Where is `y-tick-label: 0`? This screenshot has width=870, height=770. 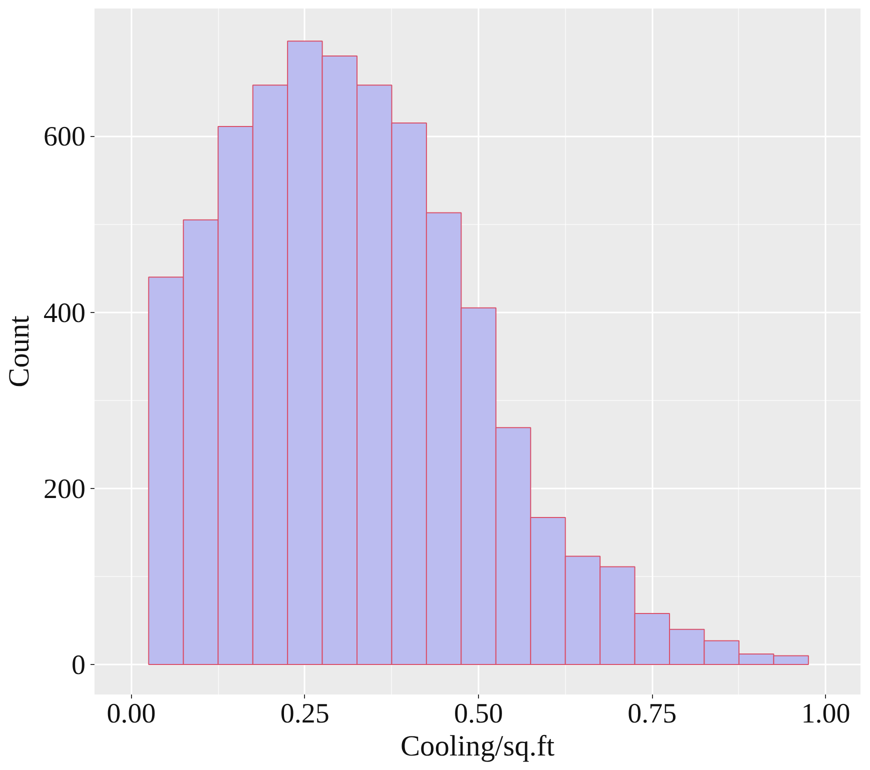 y-tick-label: 0 is located at coordinates (79, 666).